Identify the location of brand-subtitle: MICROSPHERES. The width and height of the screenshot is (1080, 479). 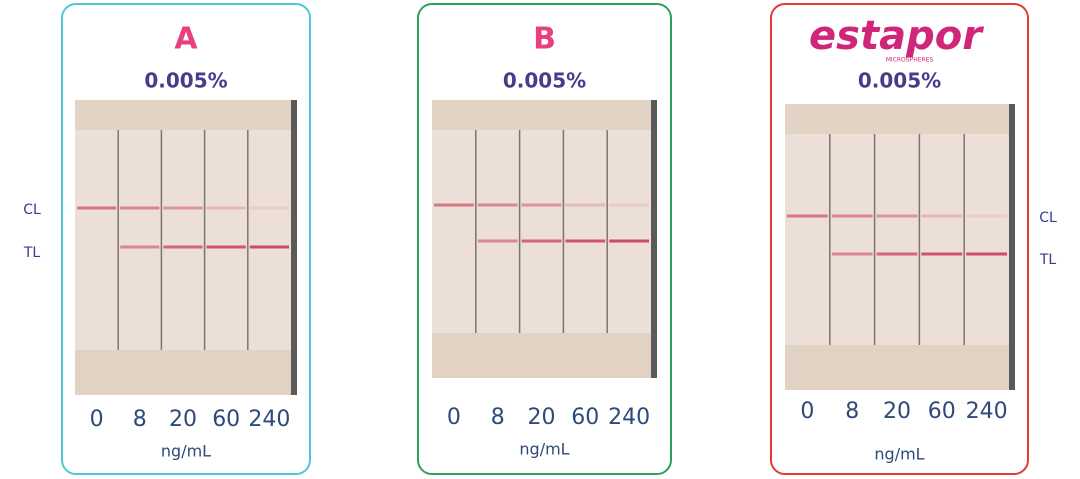
(910, 60).